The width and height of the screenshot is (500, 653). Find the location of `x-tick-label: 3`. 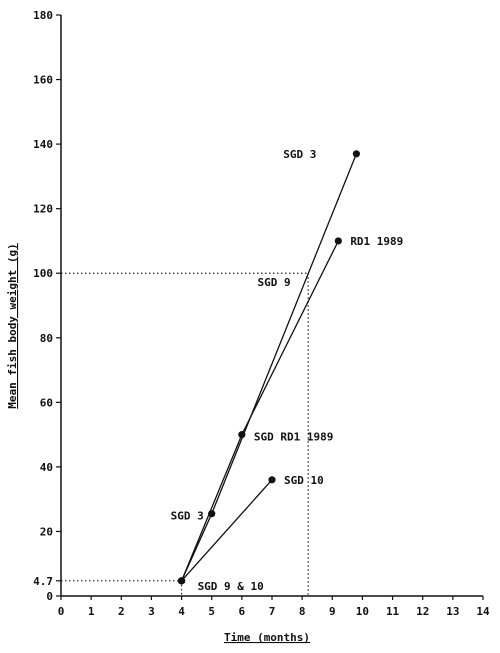

x-tick-label: 3 is located at coordinates (151, 611).